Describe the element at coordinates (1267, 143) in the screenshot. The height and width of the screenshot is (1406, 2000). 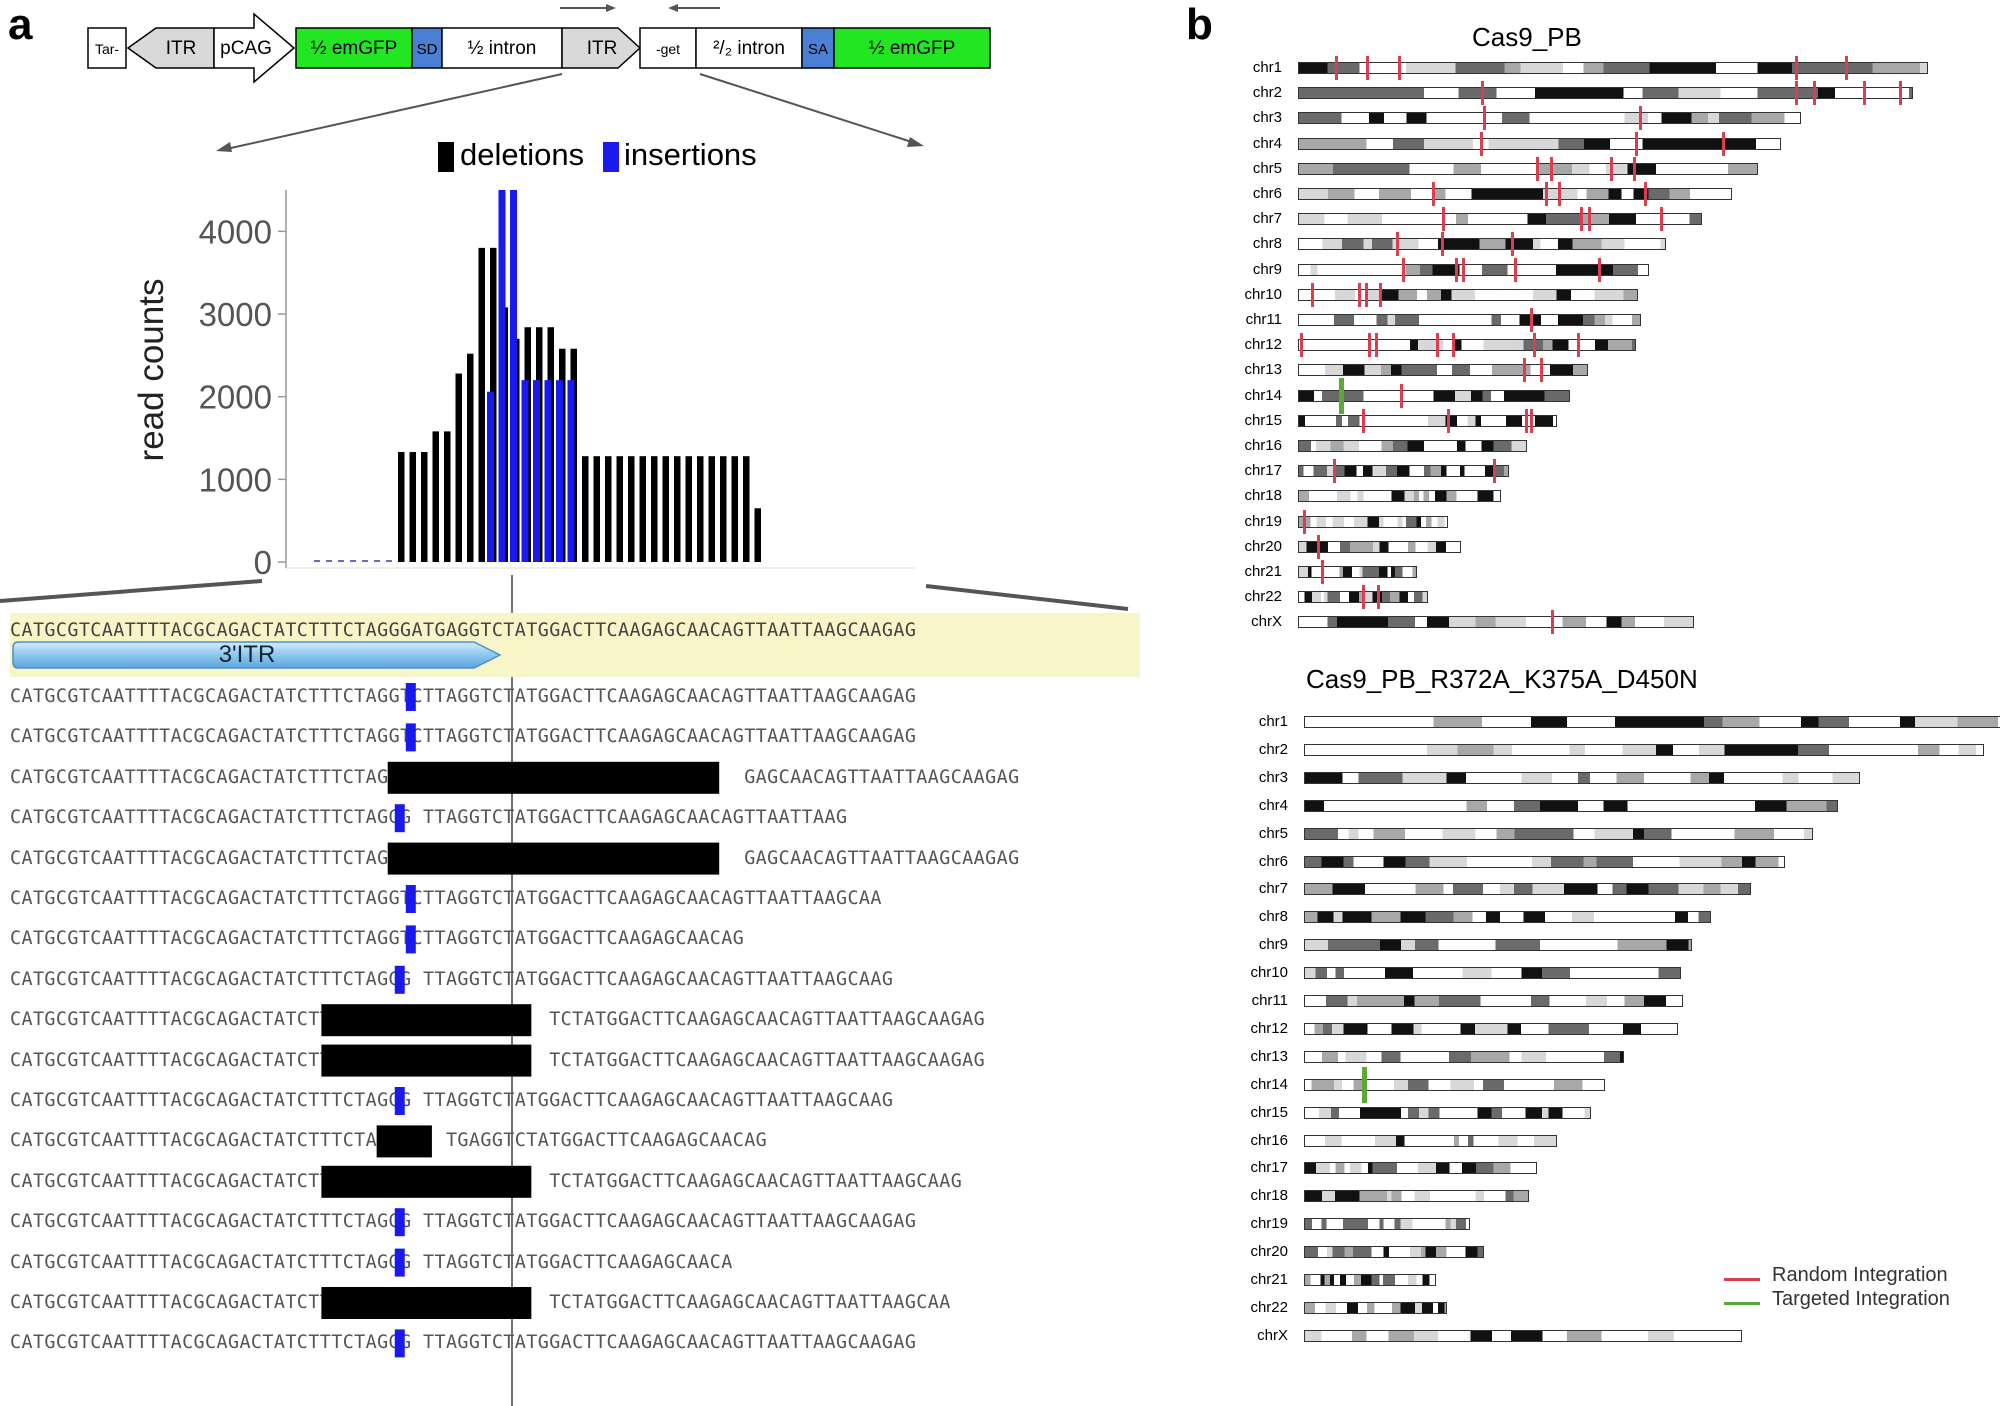
I see `chromosome-label: chr4` at that location.